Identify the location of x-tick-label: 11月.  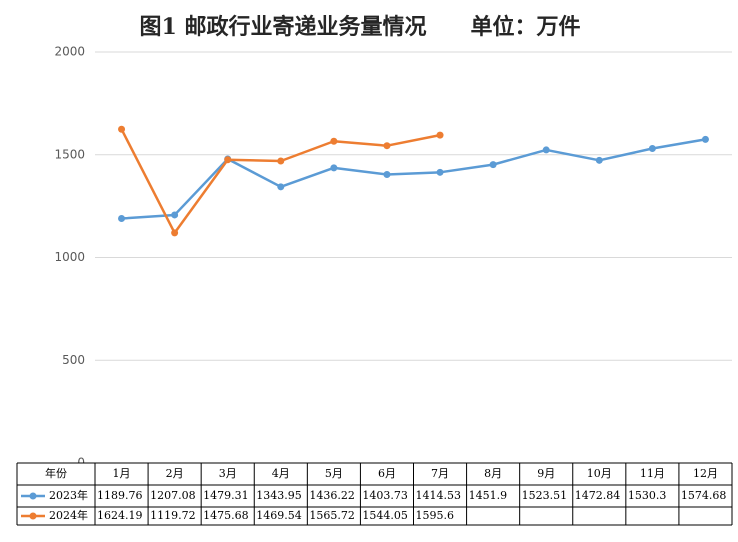
(652, 473).